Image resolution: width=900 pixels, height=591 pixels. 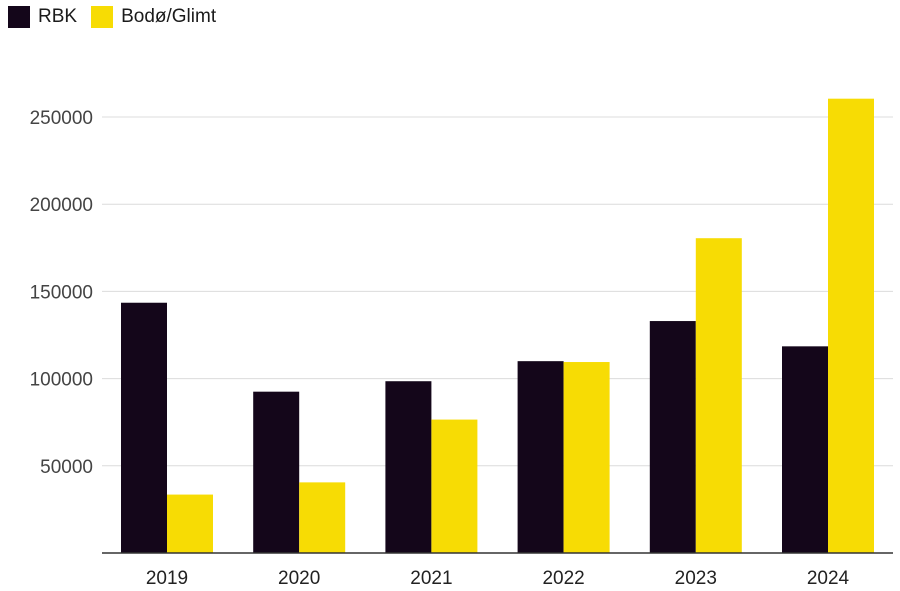 I want to click on x-tick-label-2019: 2019, so click(x=167, y=578).